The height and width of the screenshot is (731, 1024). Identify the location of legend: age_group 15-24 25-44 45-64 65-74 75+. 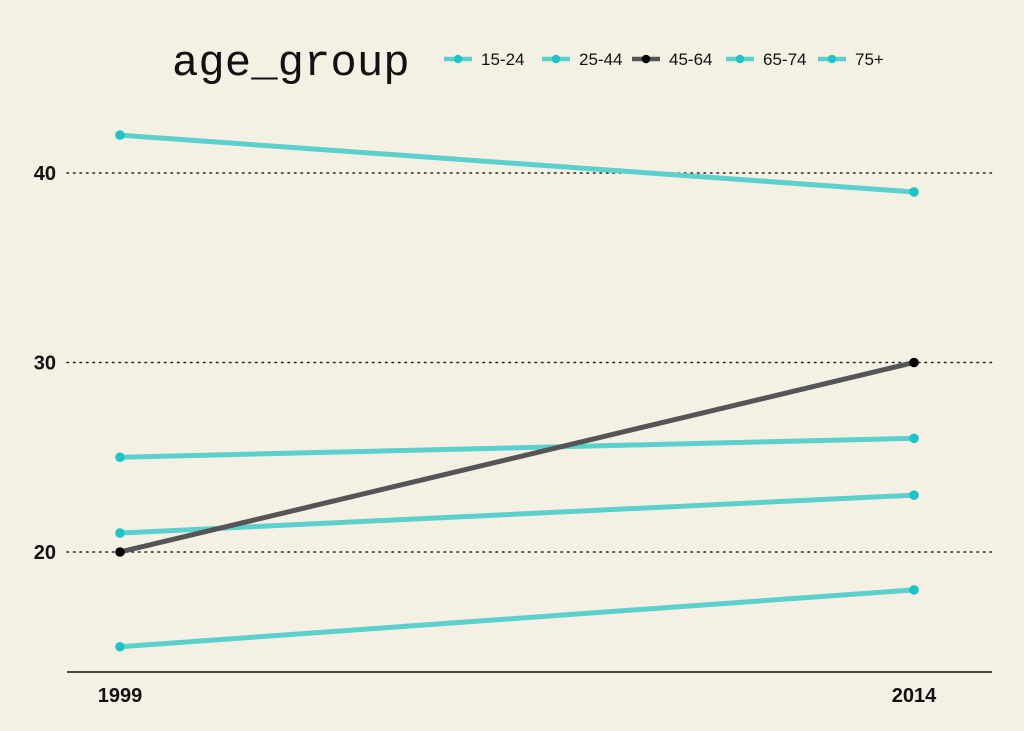
(528, 64).